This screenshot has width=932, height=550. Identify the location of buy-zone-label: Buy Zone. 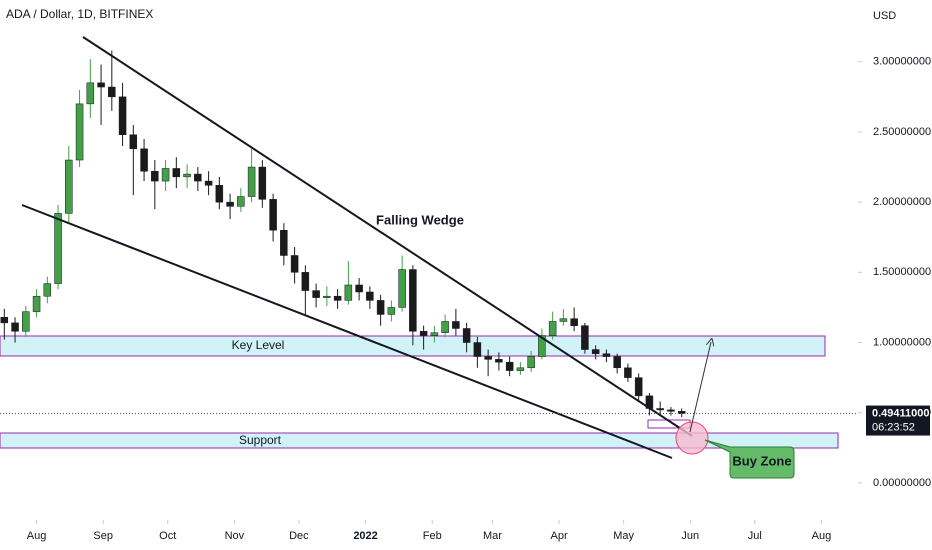
(761, 460).